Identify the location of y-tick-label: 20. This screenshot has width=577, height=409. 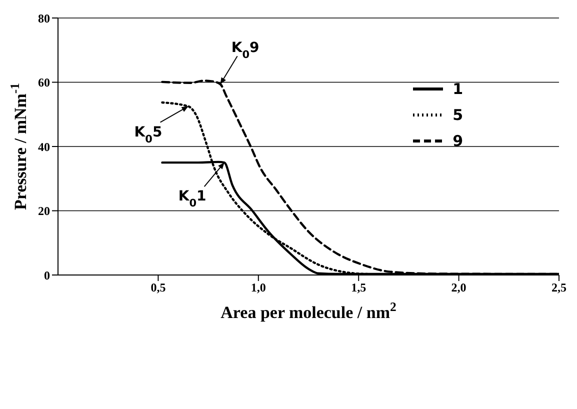
(44, 211).